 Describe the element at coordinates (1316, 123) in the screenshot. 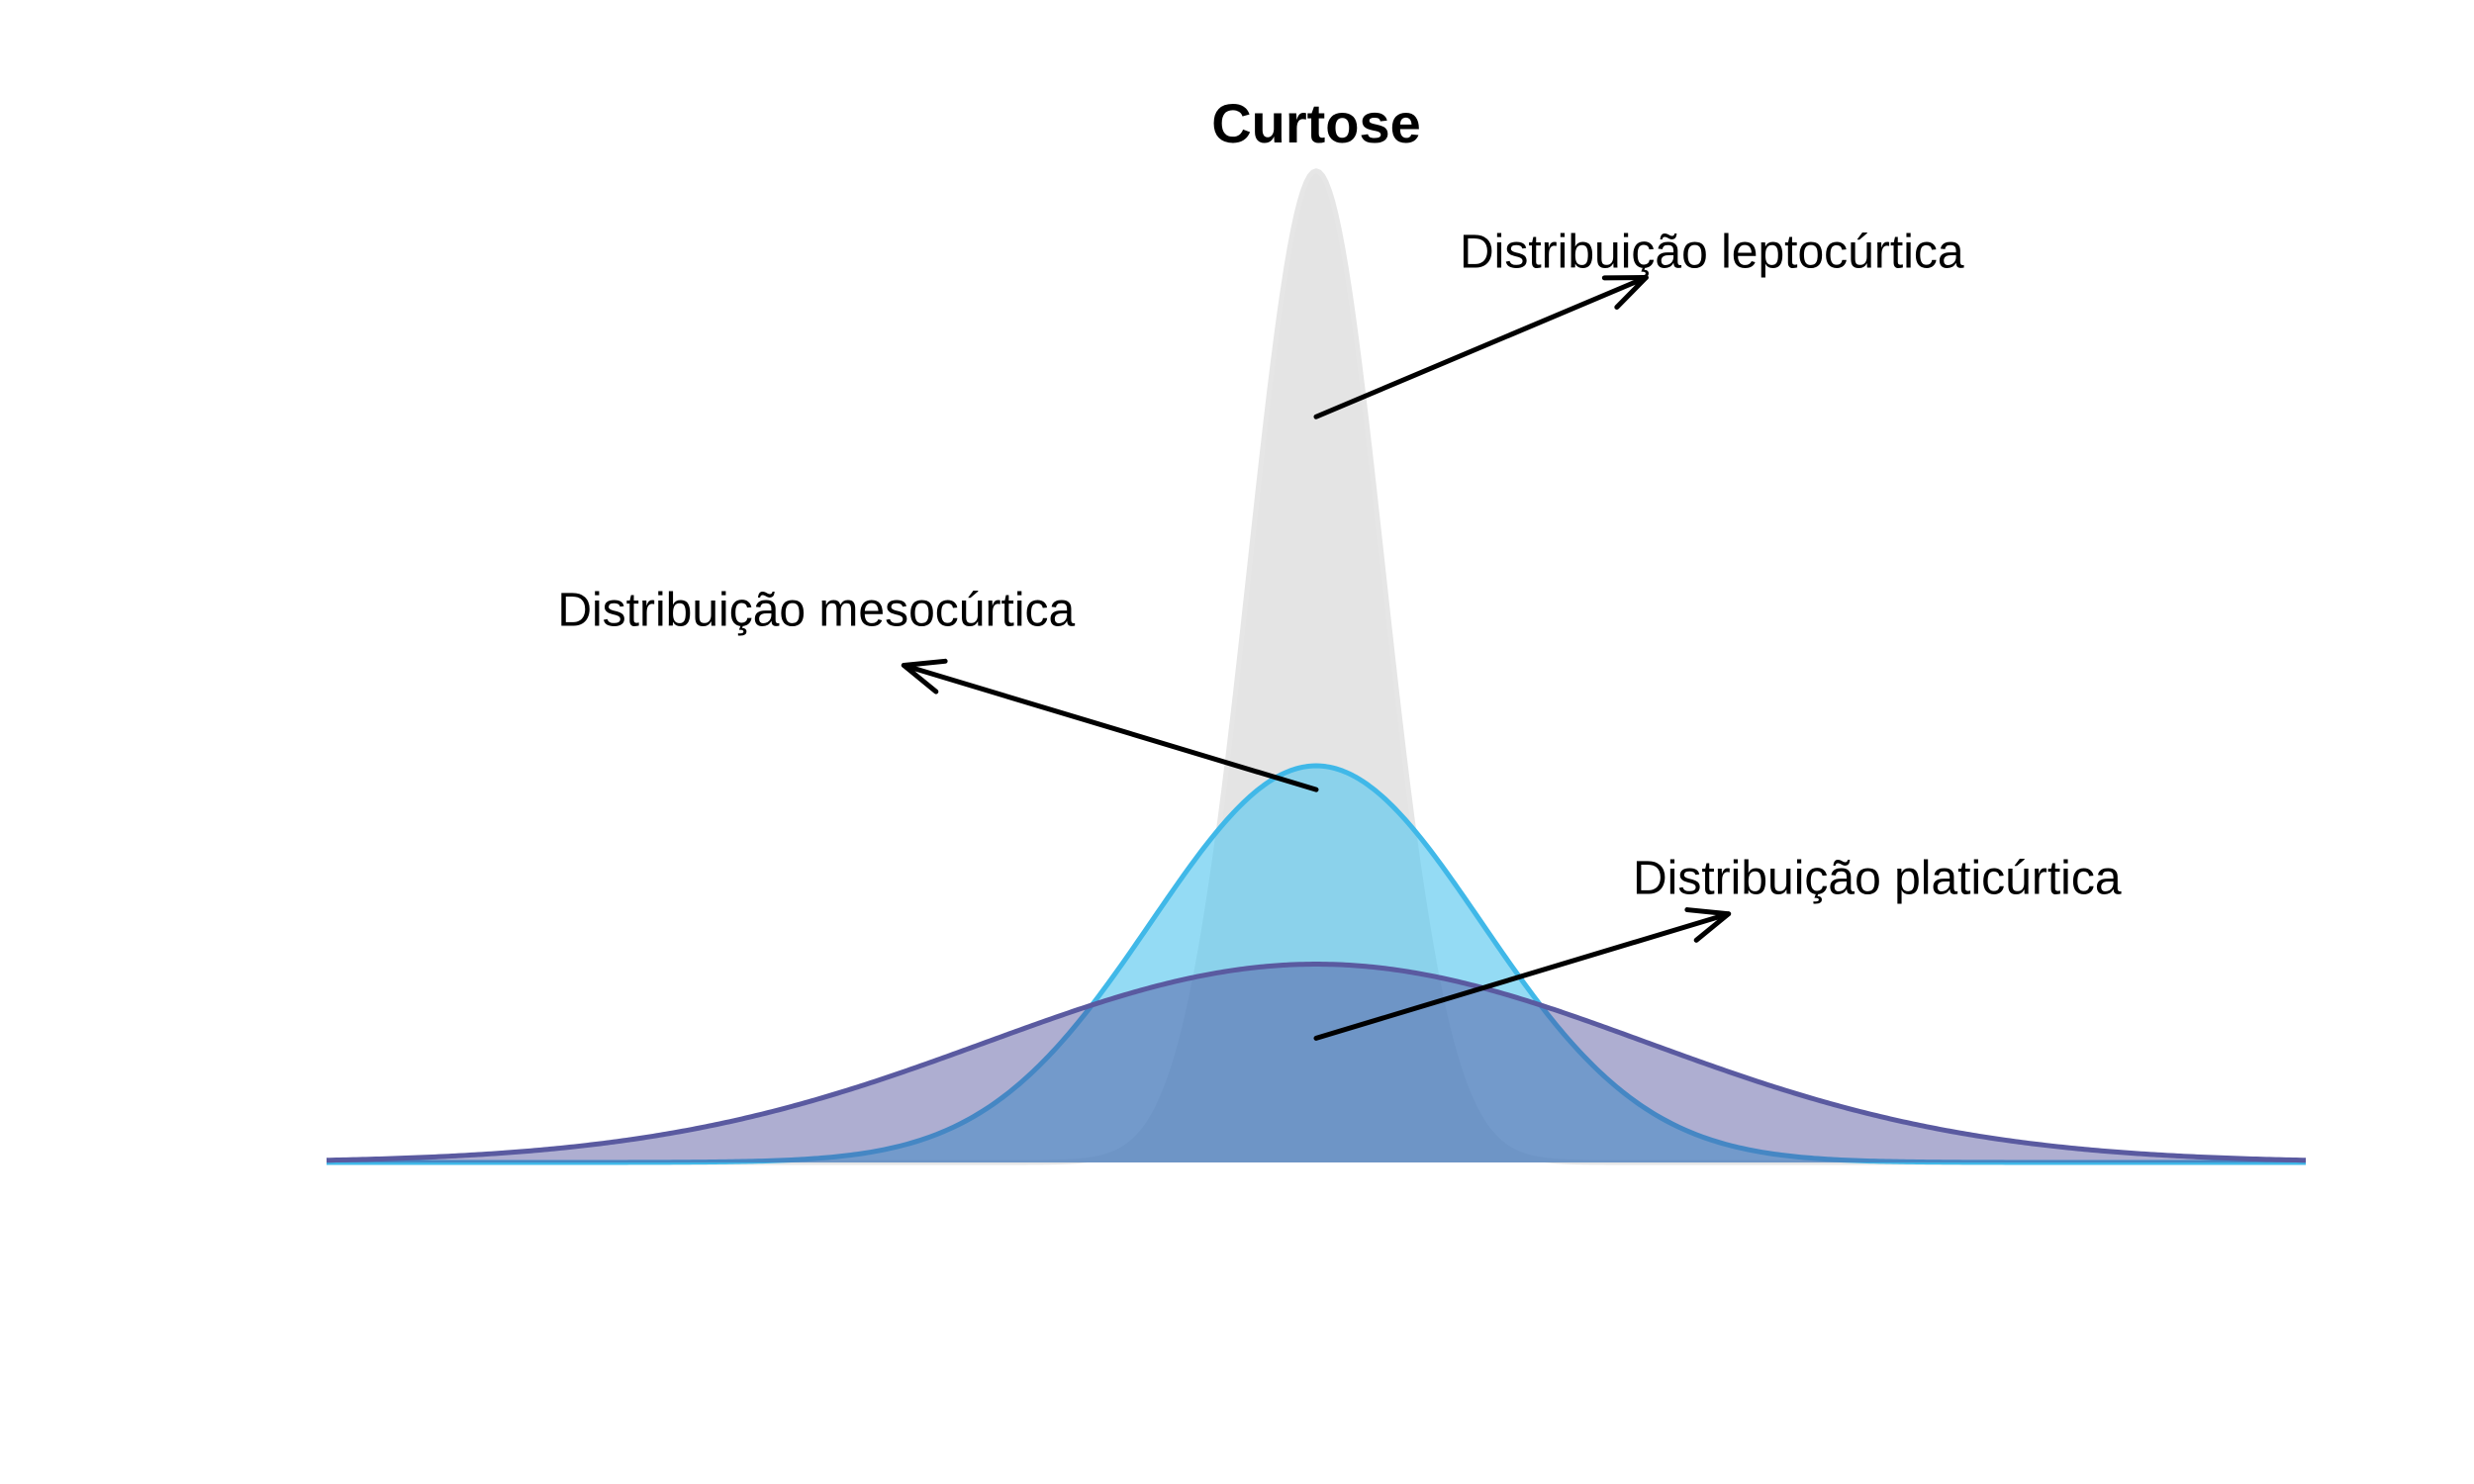

I see `chart-title: Curtose` at that location.